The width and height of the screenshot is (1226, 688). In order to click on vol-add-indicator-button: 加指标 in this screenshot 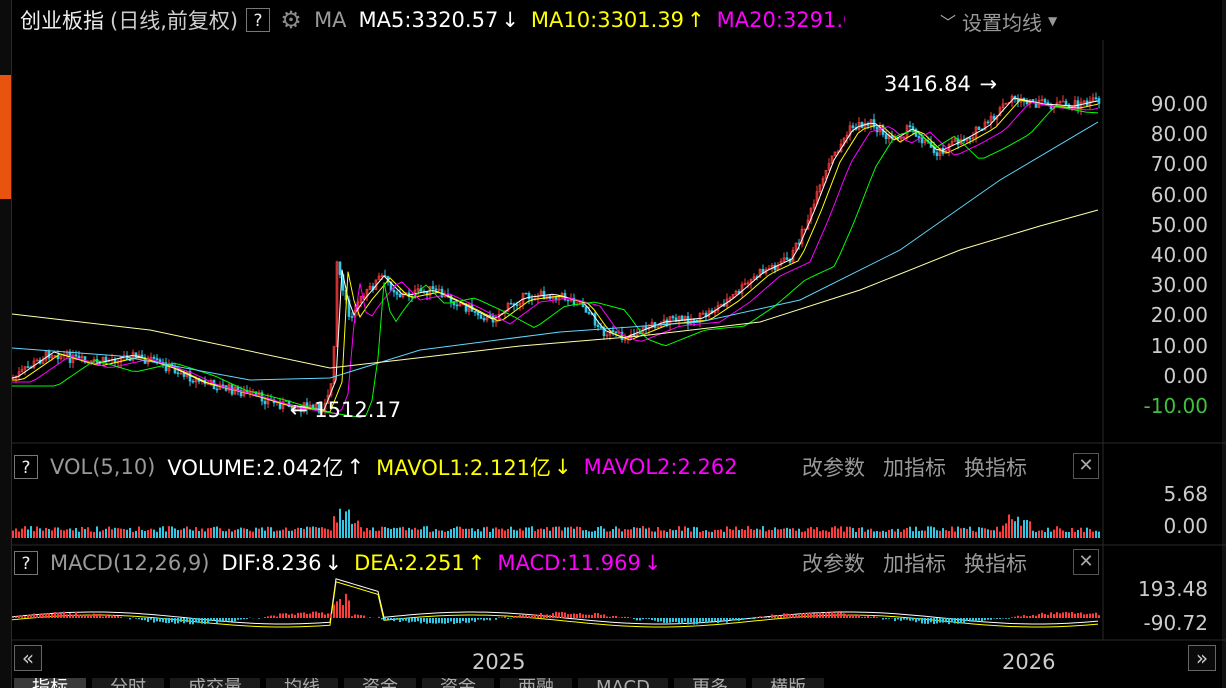, I will do `click(914, 468)`.